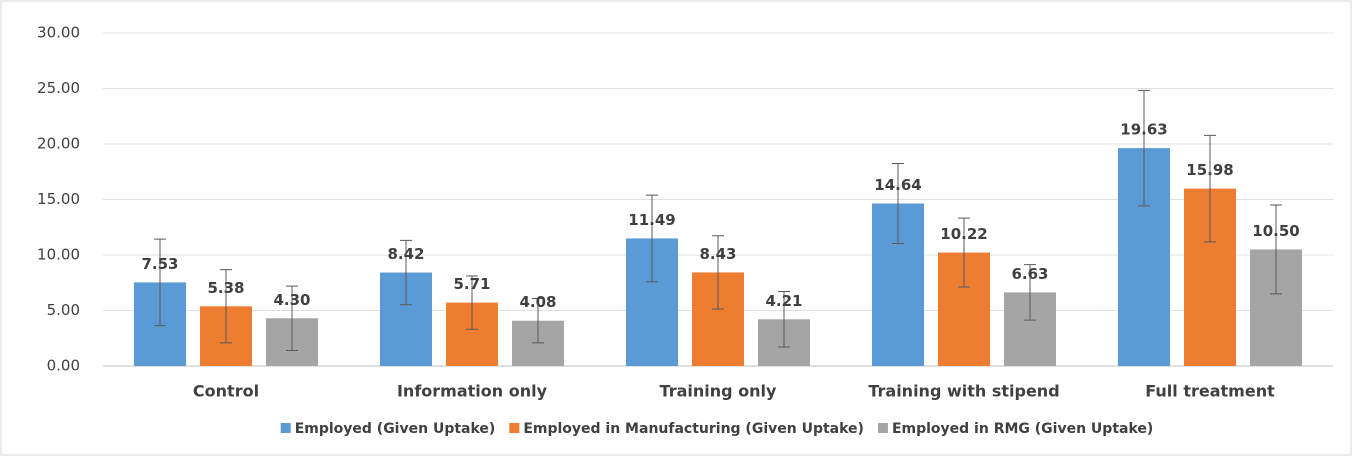 The image size is (1352, 456). What do you see at coordinates (226, 391) in the screenshot?
I see `x-tick-label: Control` at bounding box center [226, 391].